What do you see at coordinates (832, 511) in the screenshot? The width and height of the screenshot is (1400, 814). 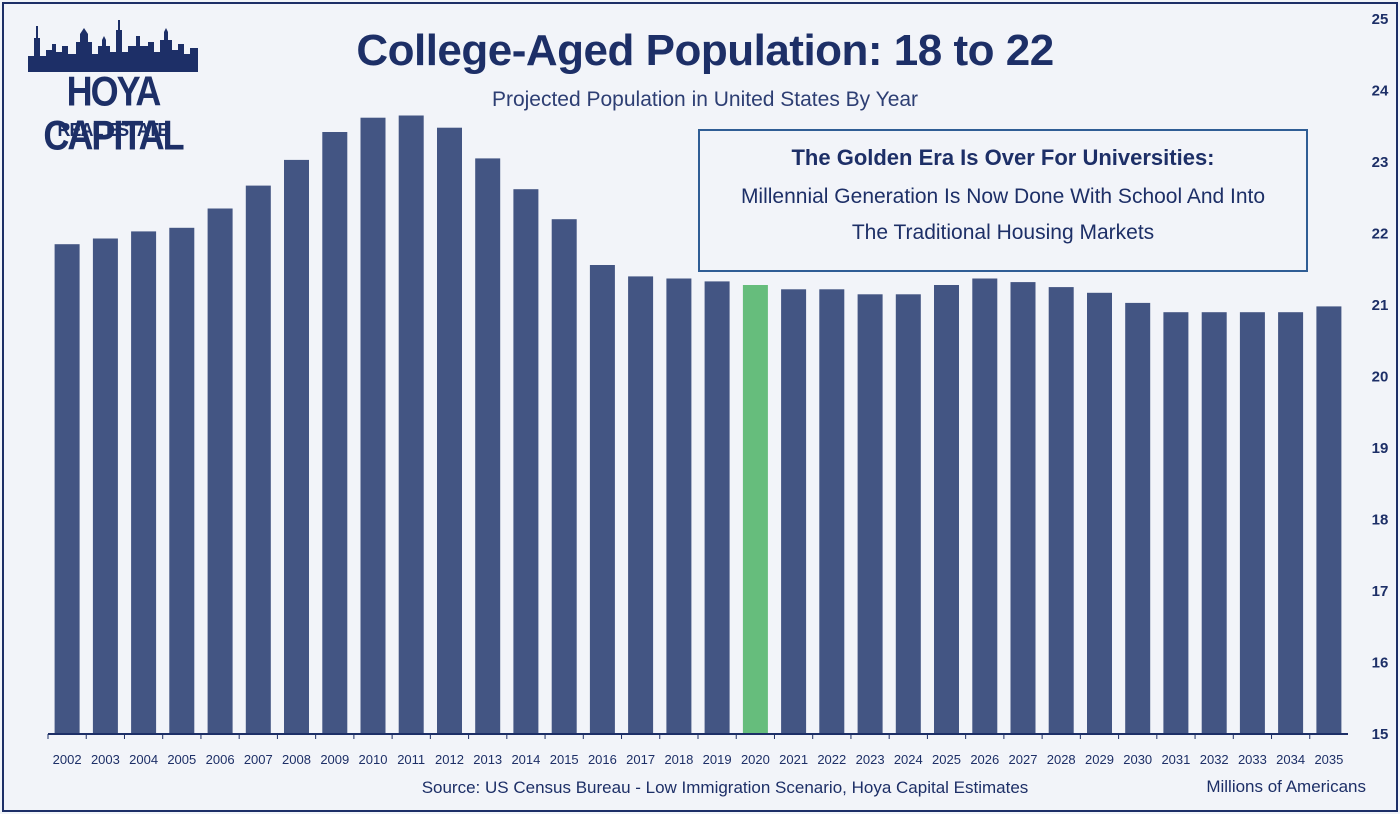 I see `bar-2022` at bounding box center [832, 511].